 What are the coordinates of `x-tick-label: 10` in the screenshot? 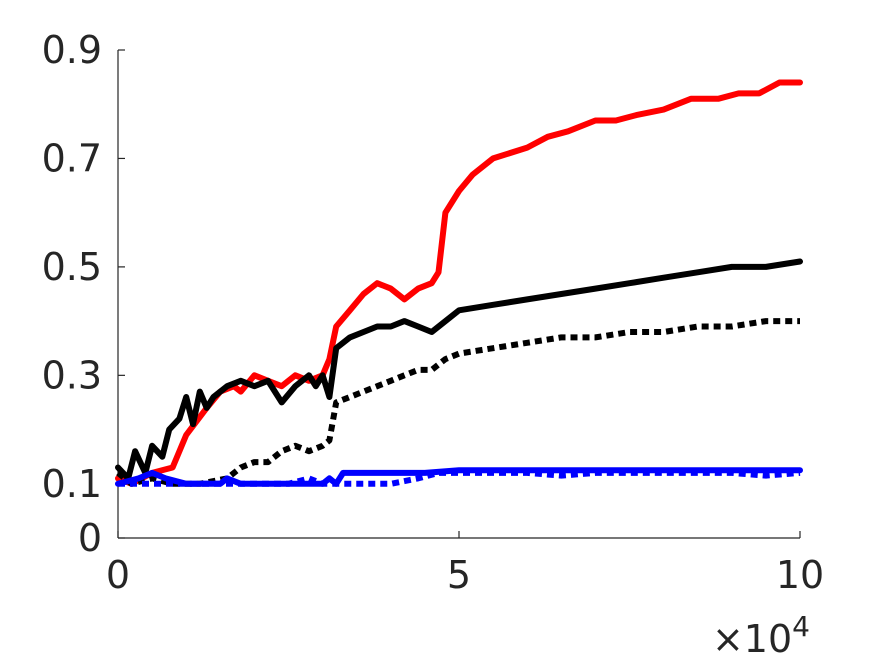 It's located at (800, 575).